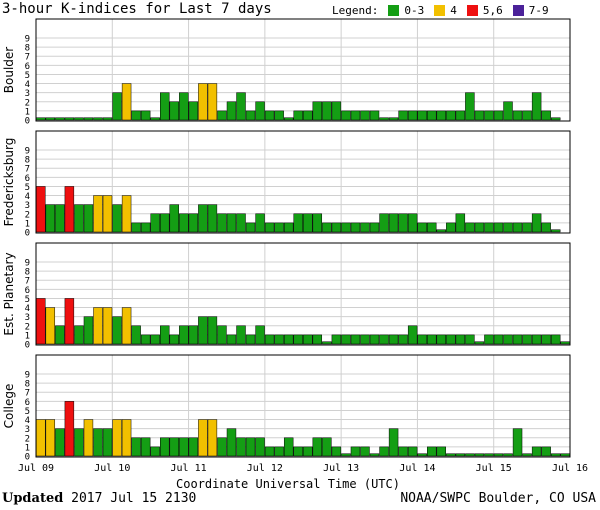 The width and height of the screenshot is (600, 510). Describe the element at coordinates (112, 468) in the screenshot. I see `x-tick-label: Jul 10` at that location.